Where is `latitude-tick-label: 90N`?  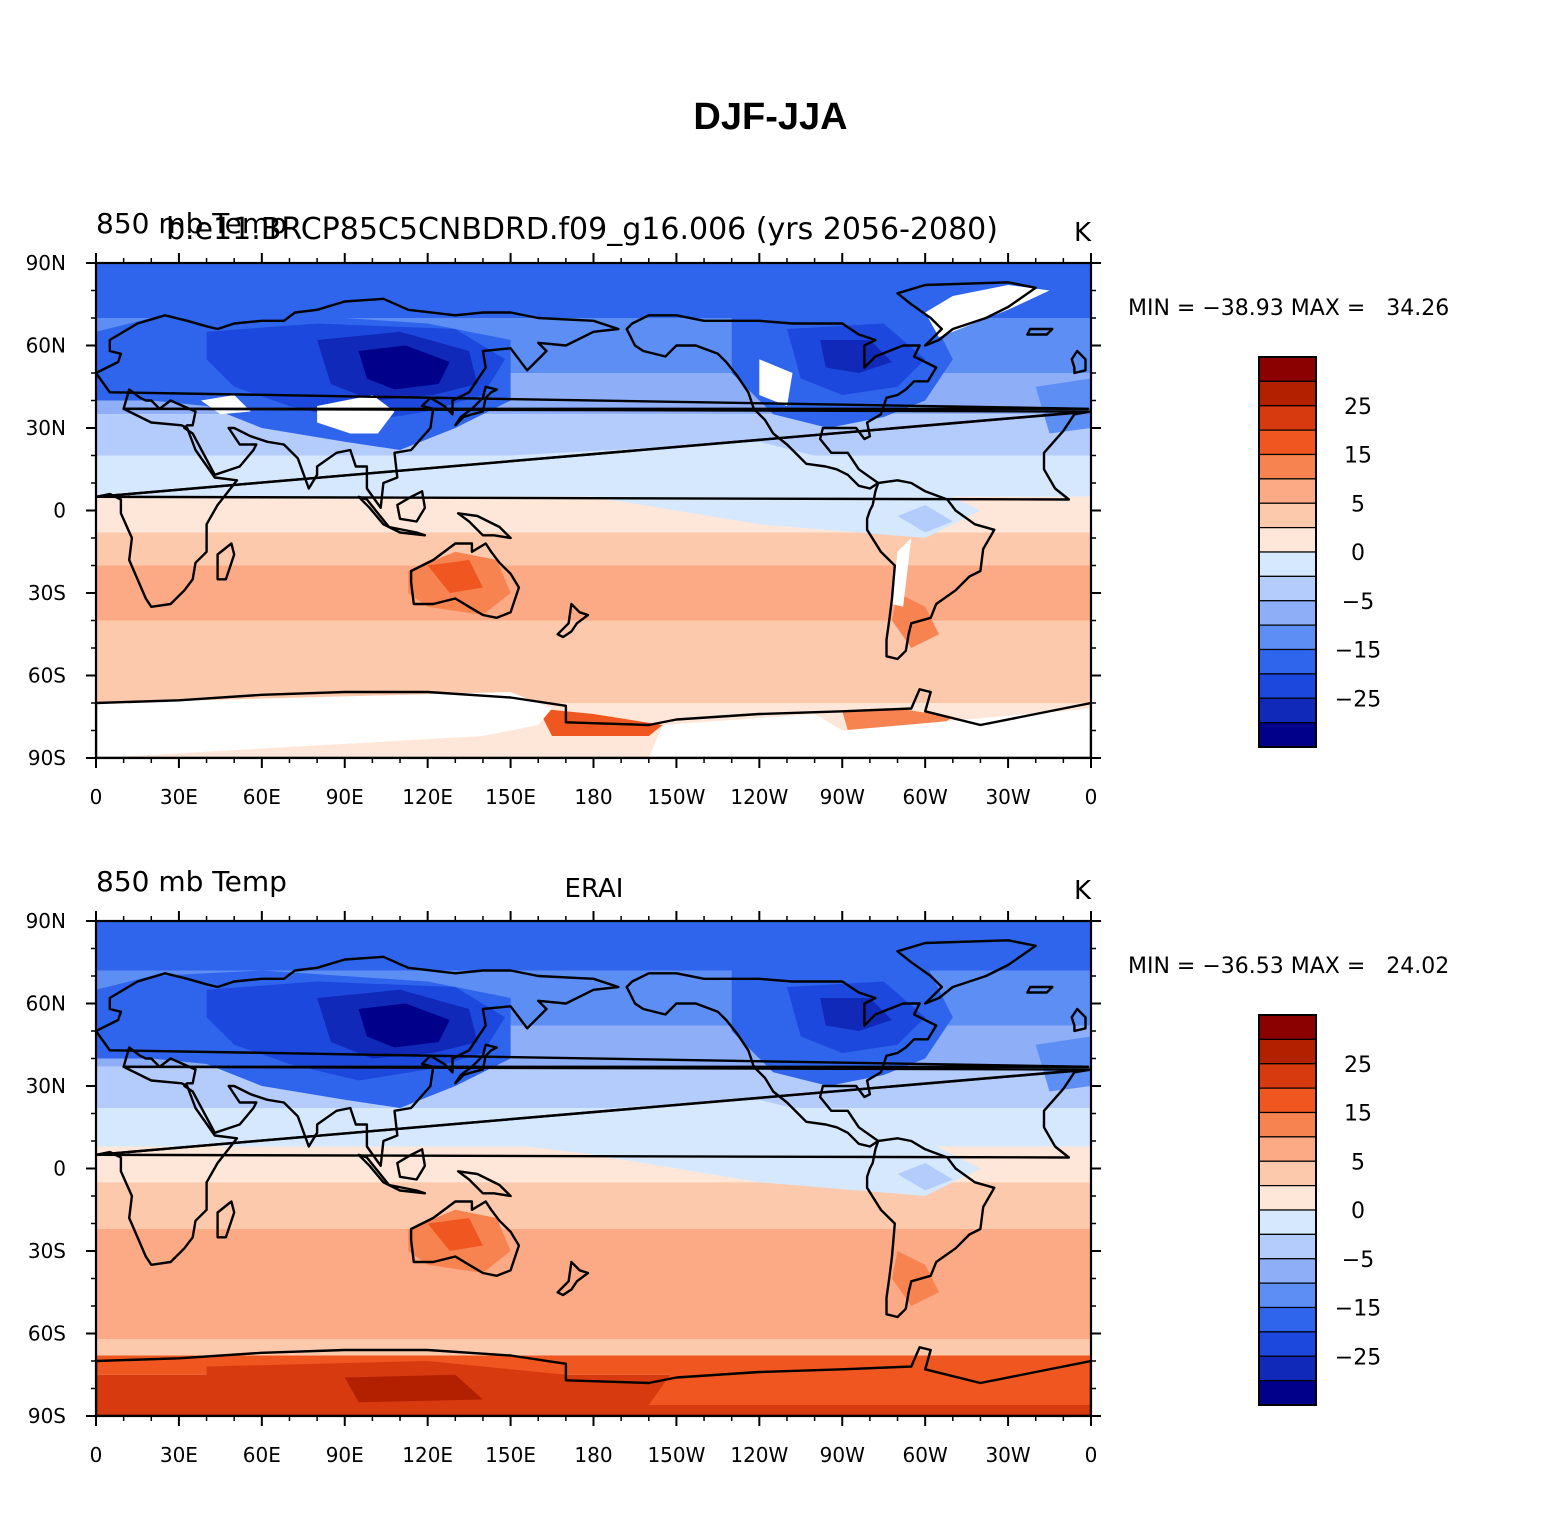
latitude-tick-label: 90N is located at coordinates (46, 263).